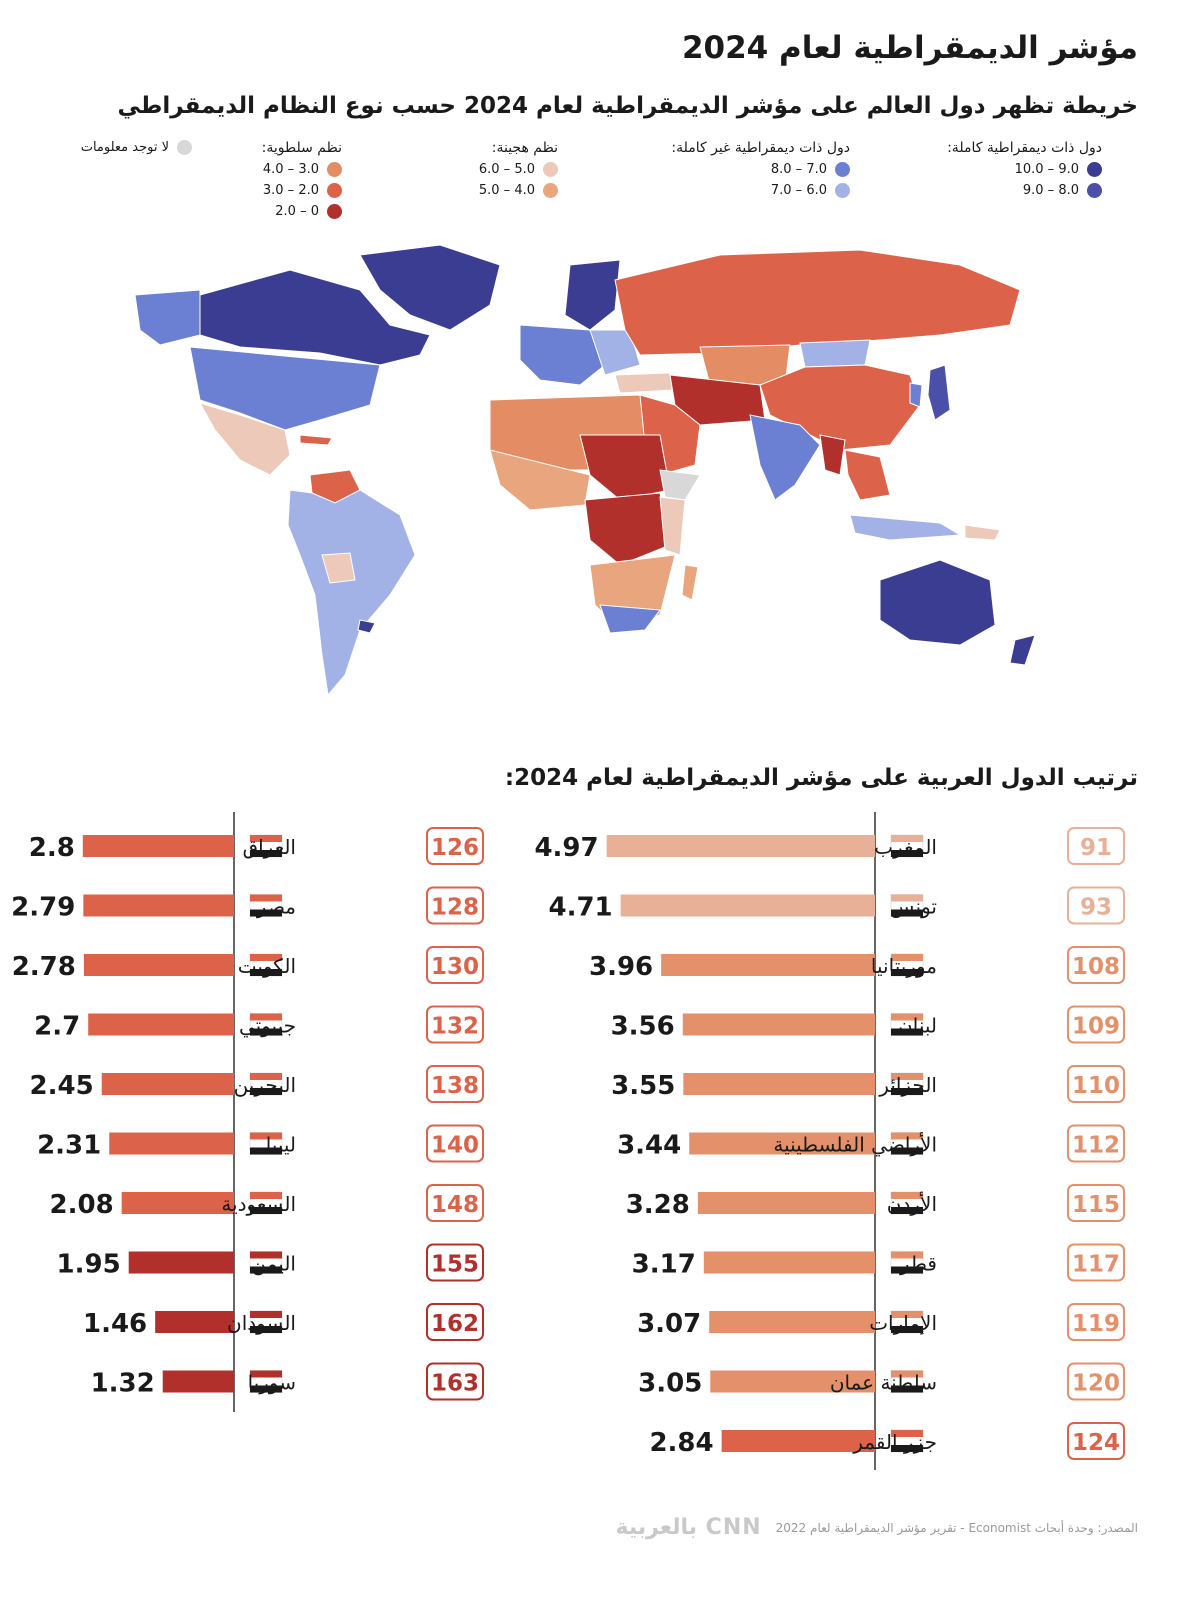  I want to click on map-region-alaska, so click(167, 317).